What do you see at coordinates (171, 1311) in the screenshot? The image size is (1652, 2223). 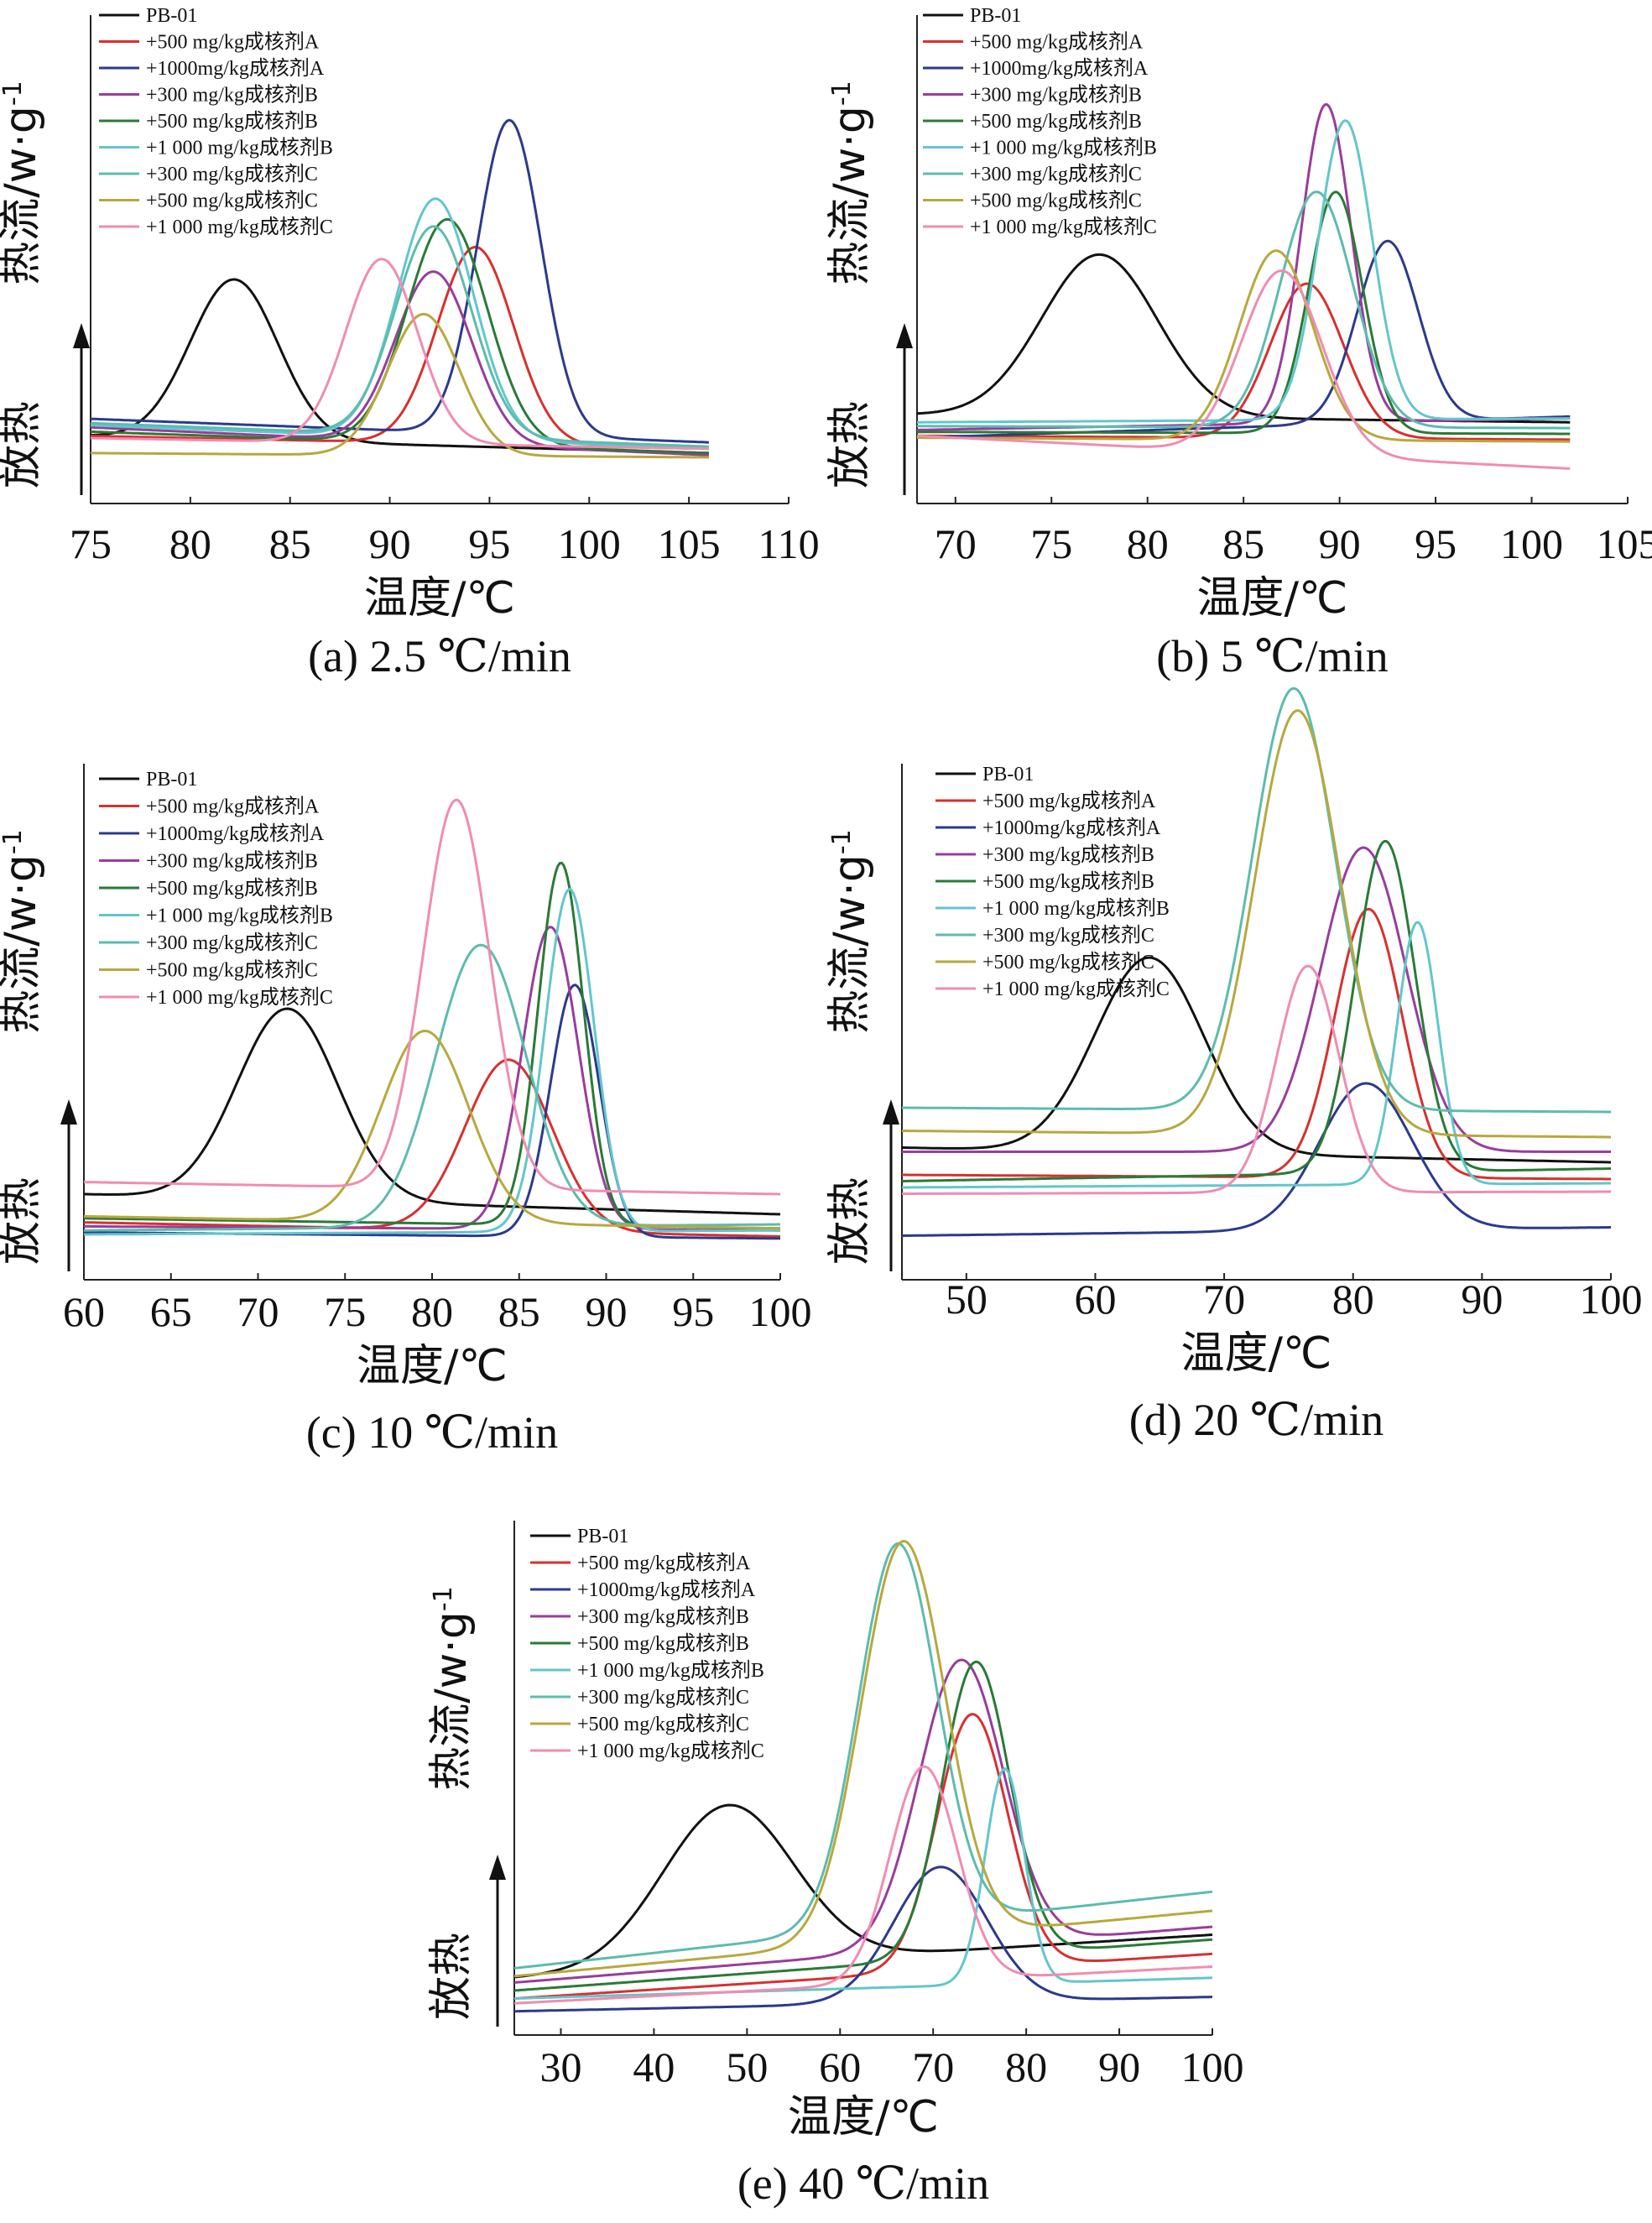 I see `x-tick-label: 65` at bounding box center [171, 1311].